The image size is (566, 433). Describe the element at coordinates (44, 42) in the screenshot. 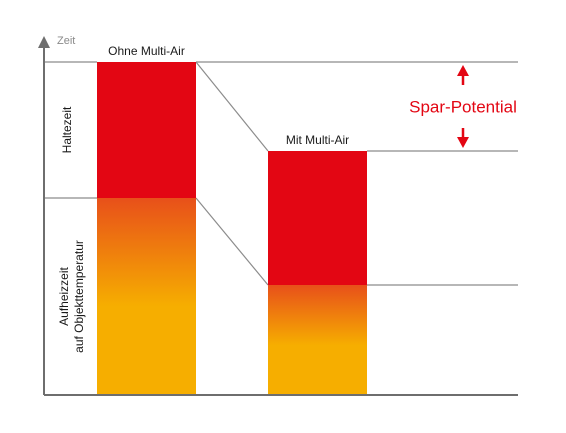

I see `y-axis-arrow-icon` at that location.